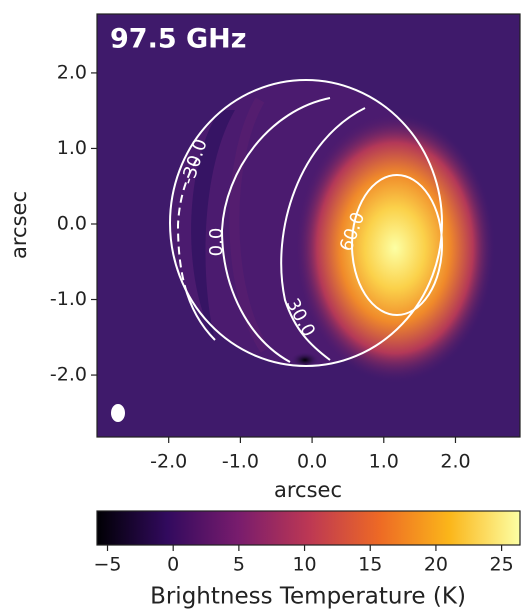 This screenshot has width=521, height=611. I want to click on colorbar-label: Brightness Temperature (K), so click(308, 597).